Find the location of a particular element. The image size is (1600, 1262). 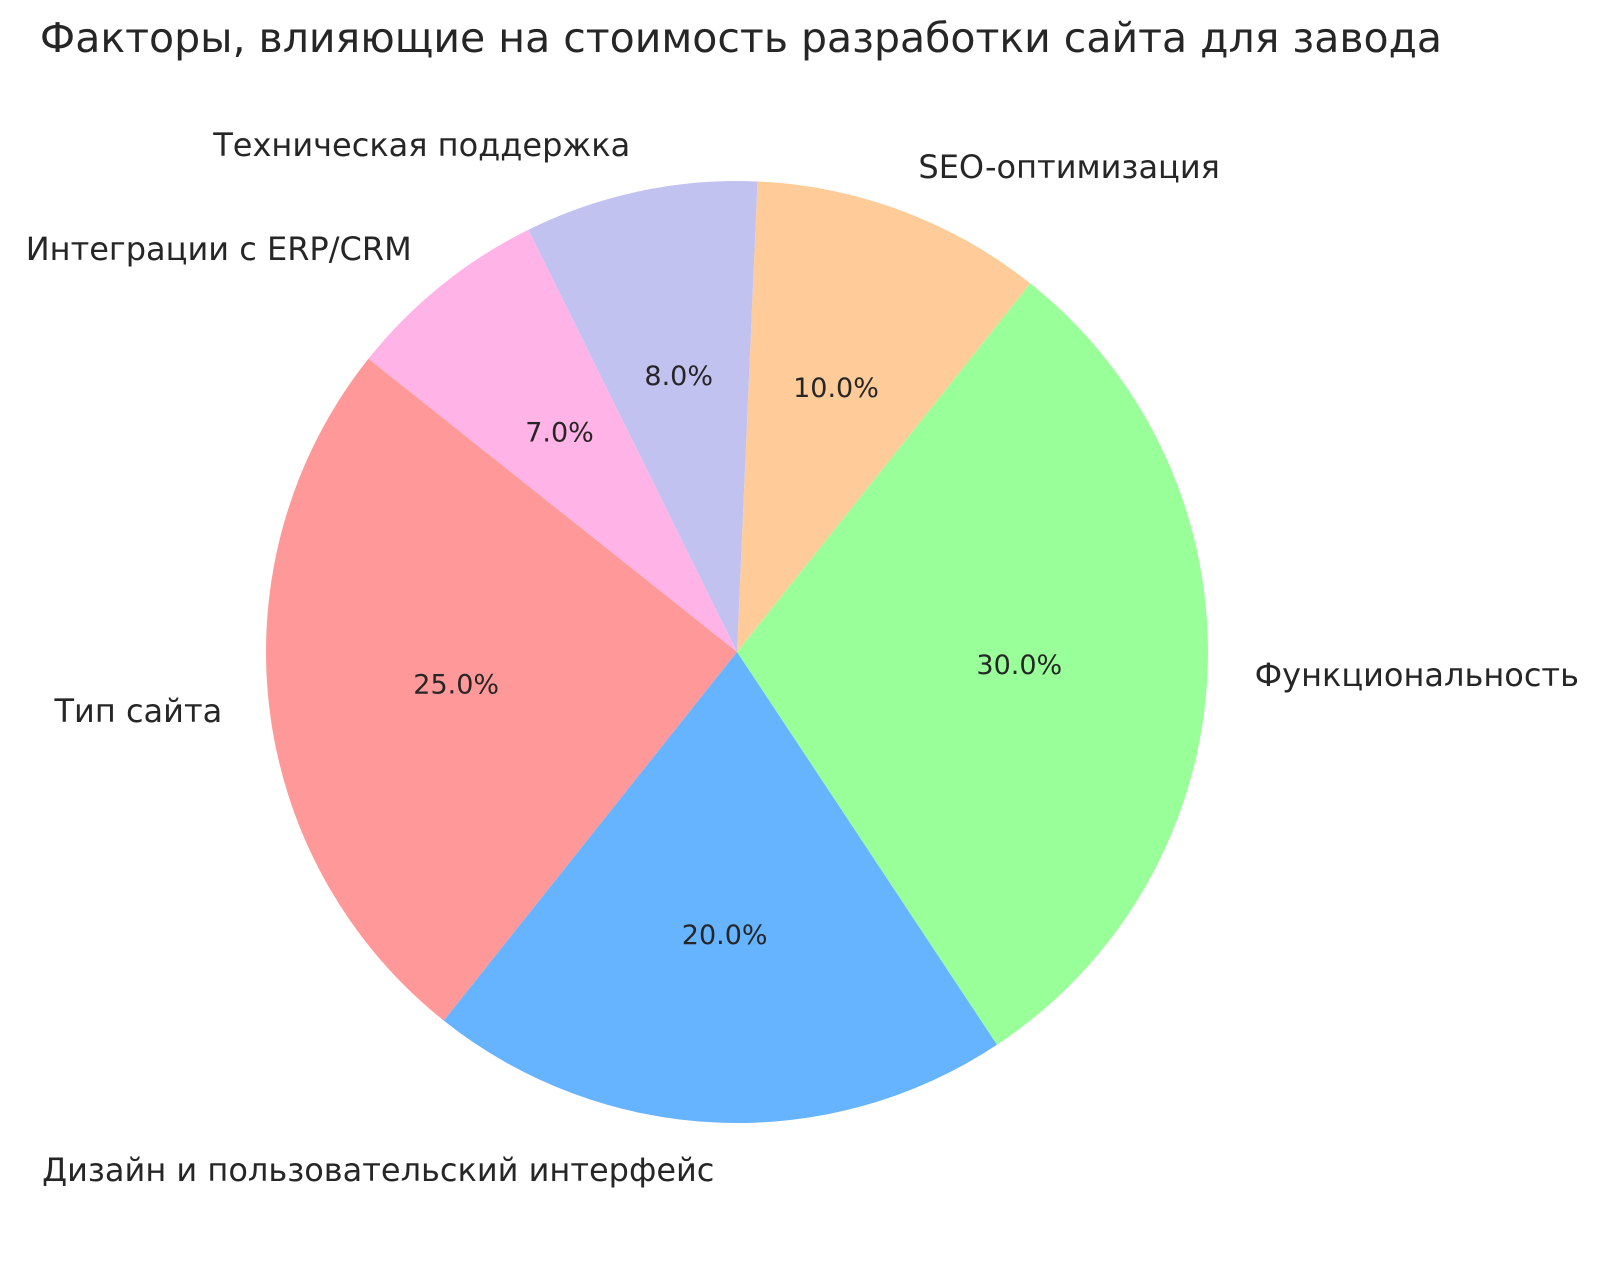

slice-label-1: Функциональность is located at coordinates (1417, 675).